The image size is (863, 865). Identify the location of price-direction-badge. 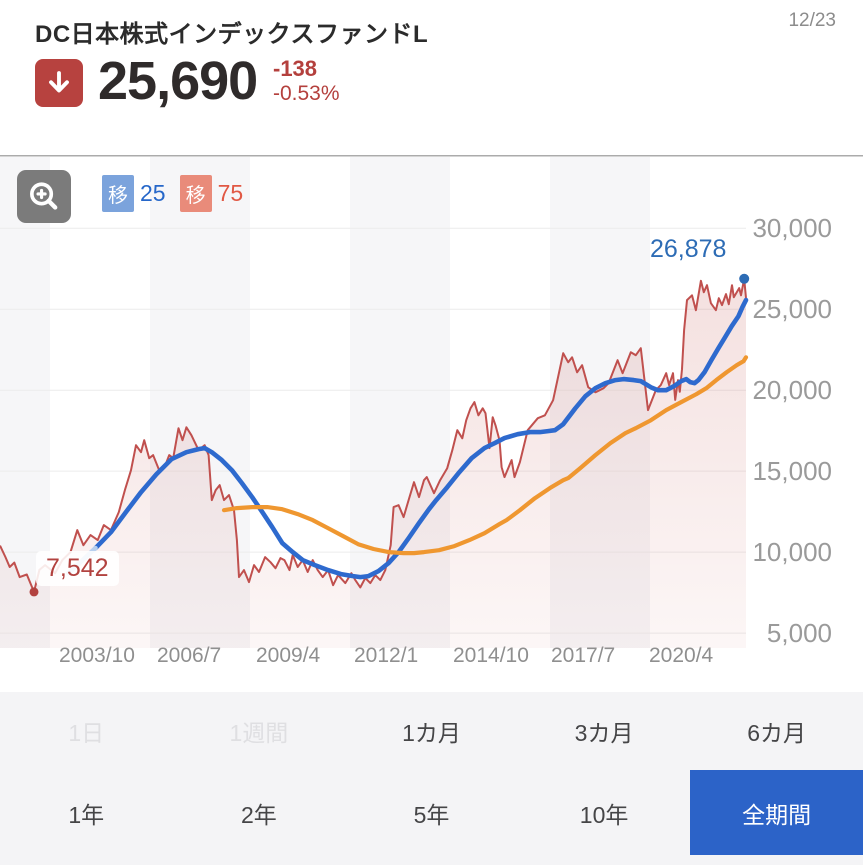
(59, 83).